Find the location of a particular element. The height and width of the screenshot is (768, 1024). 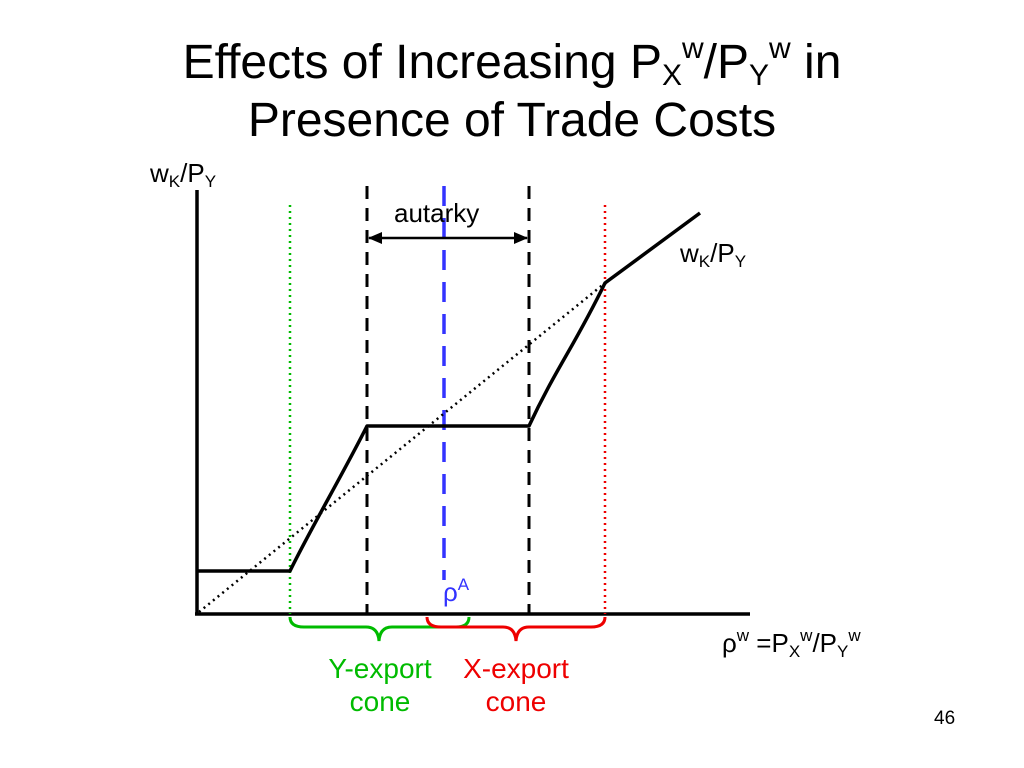

x-cone-brace is located at coordinates (516, 629).